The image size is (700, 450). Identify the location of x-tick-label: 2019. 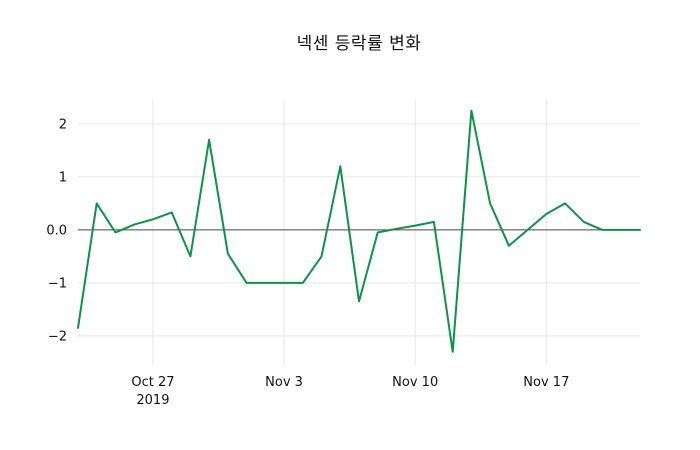
(152, 400).